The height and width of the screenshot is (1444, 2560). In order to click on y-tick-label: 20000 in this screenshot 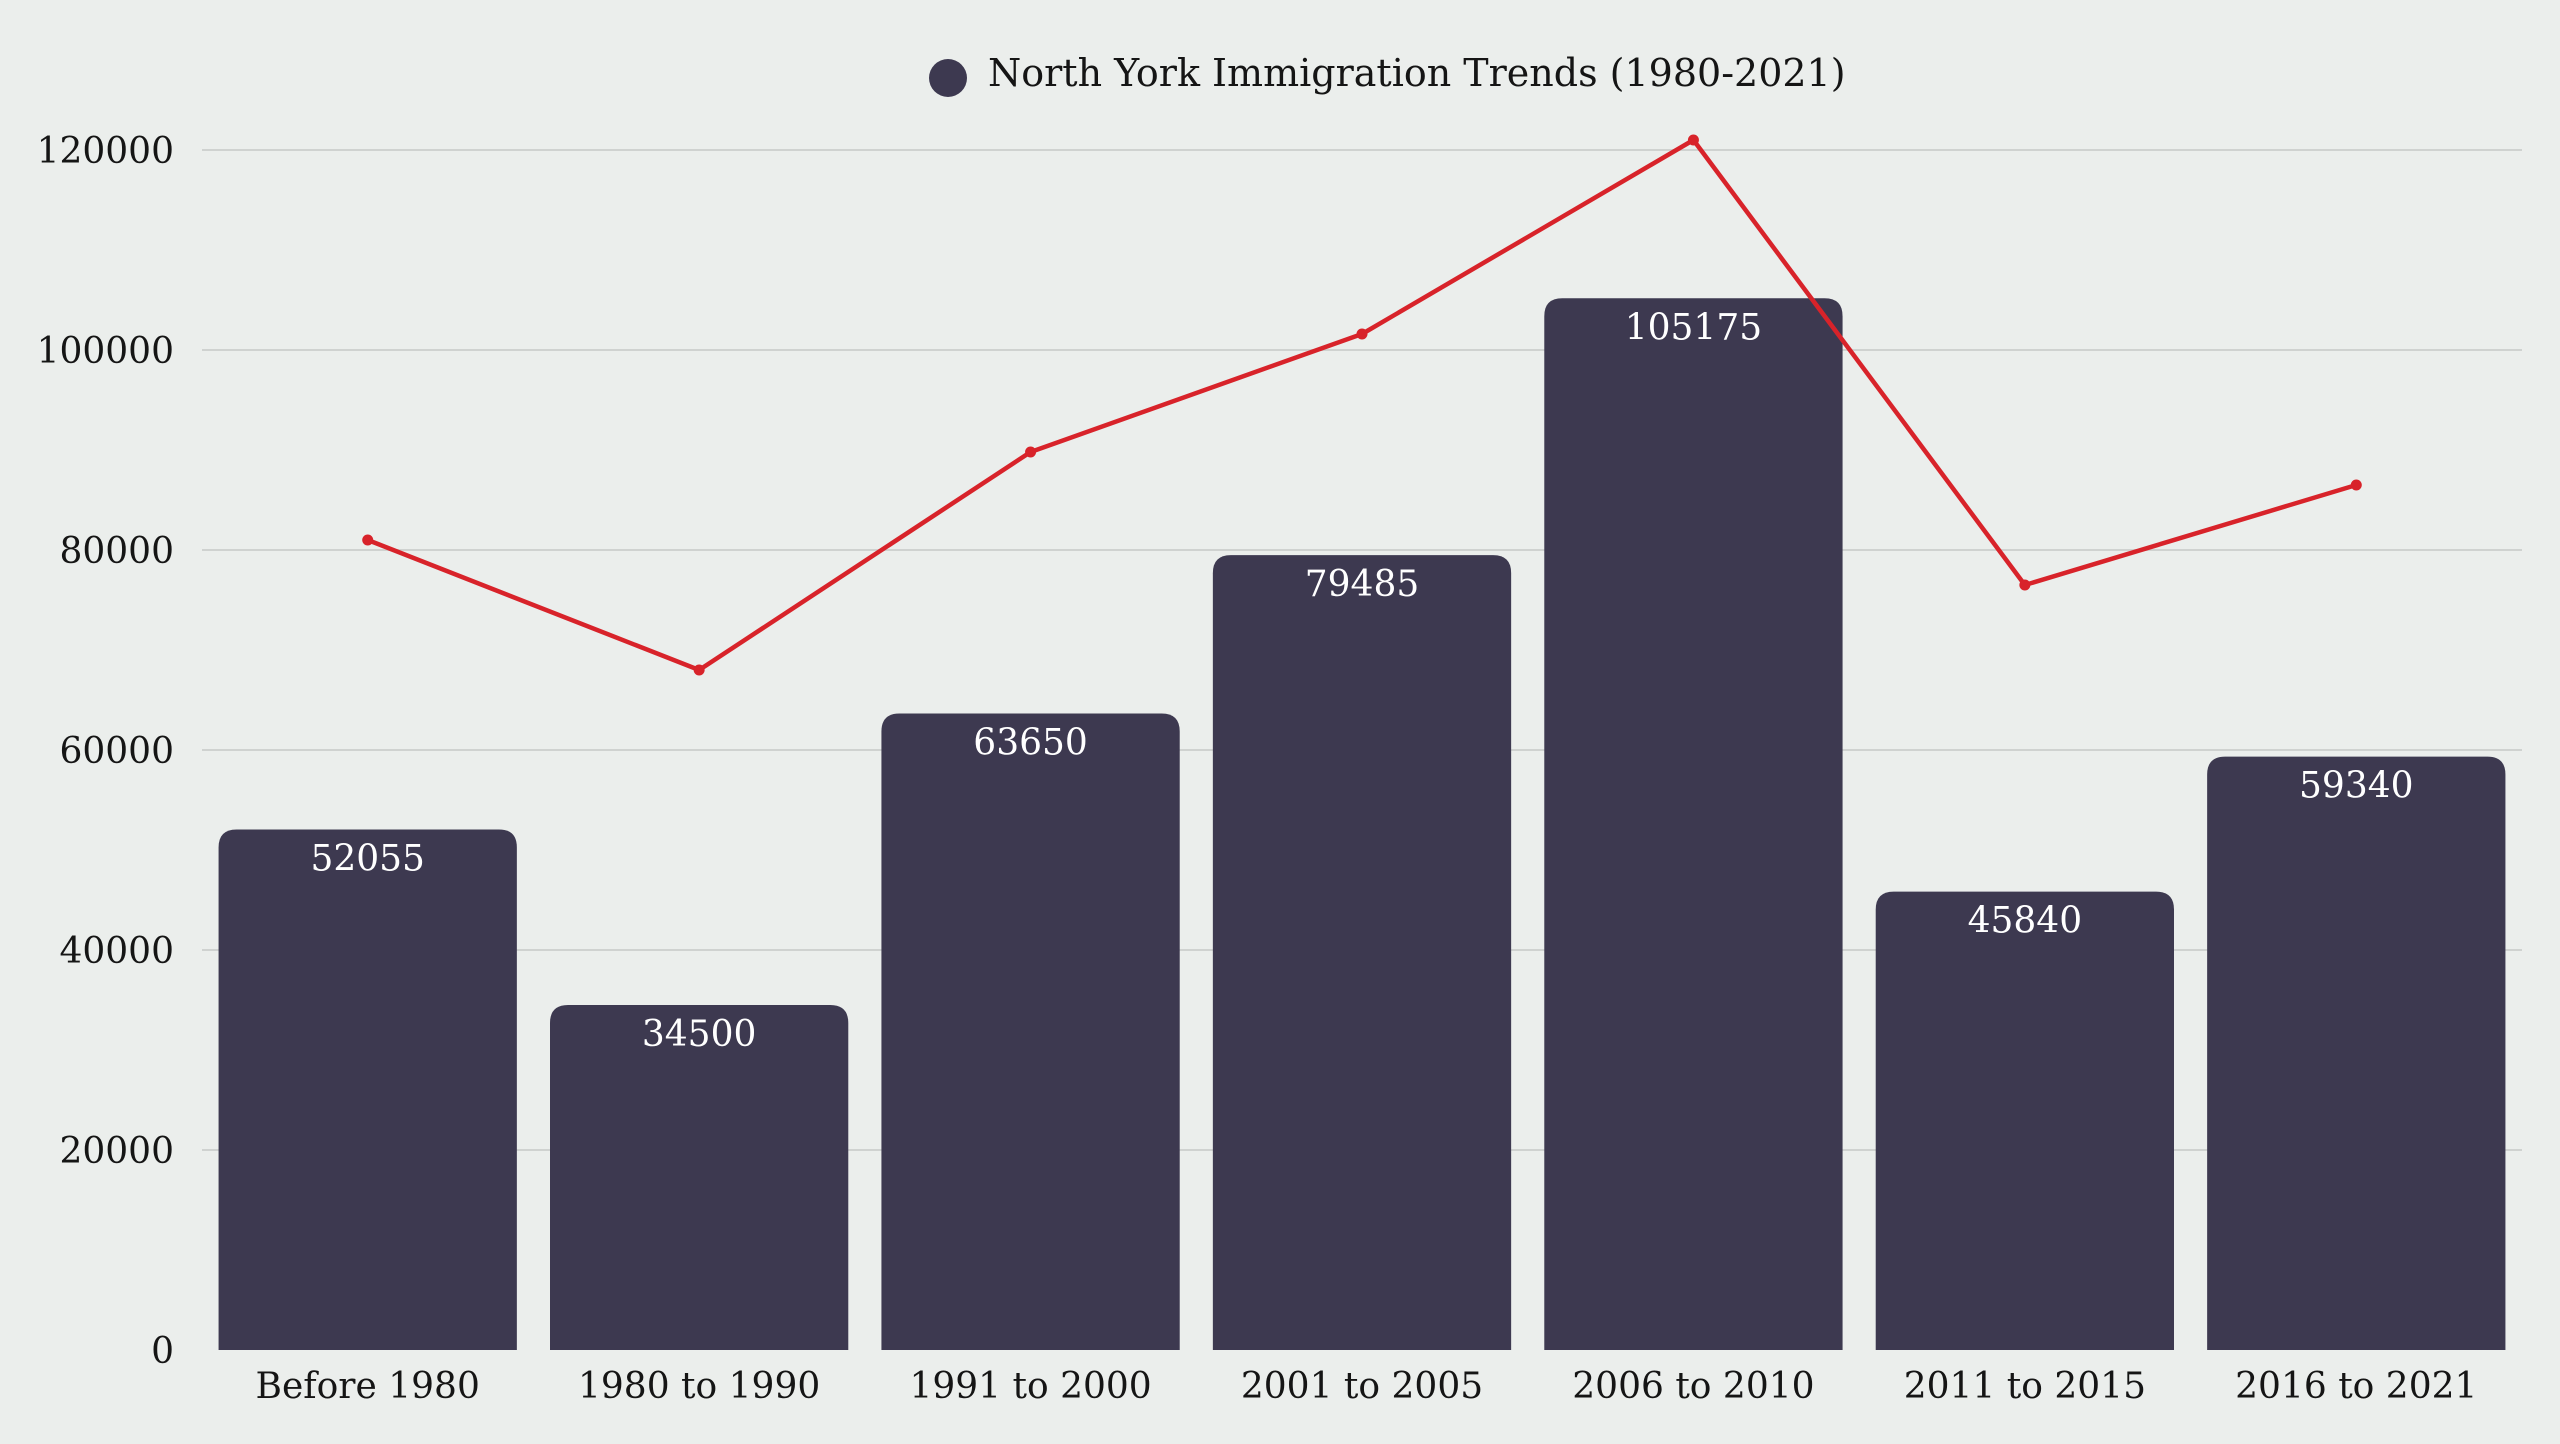, I will do `click(116, 1151)`.